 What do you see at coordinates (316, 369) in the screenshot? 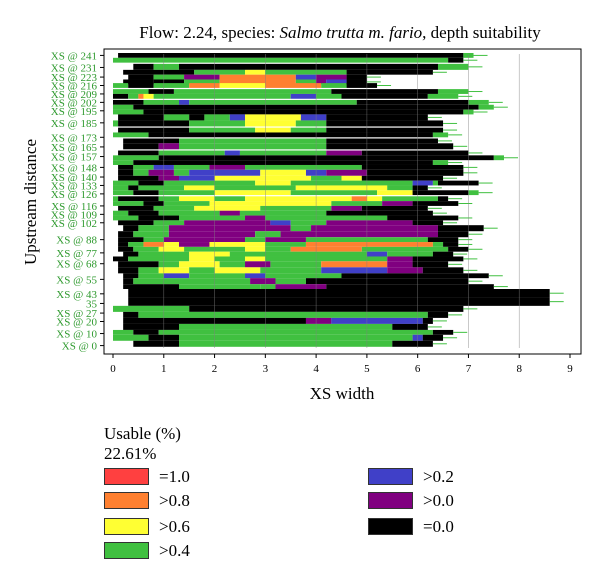
I see `x-tick-label-4: 4` at bounding box center [316, 369].